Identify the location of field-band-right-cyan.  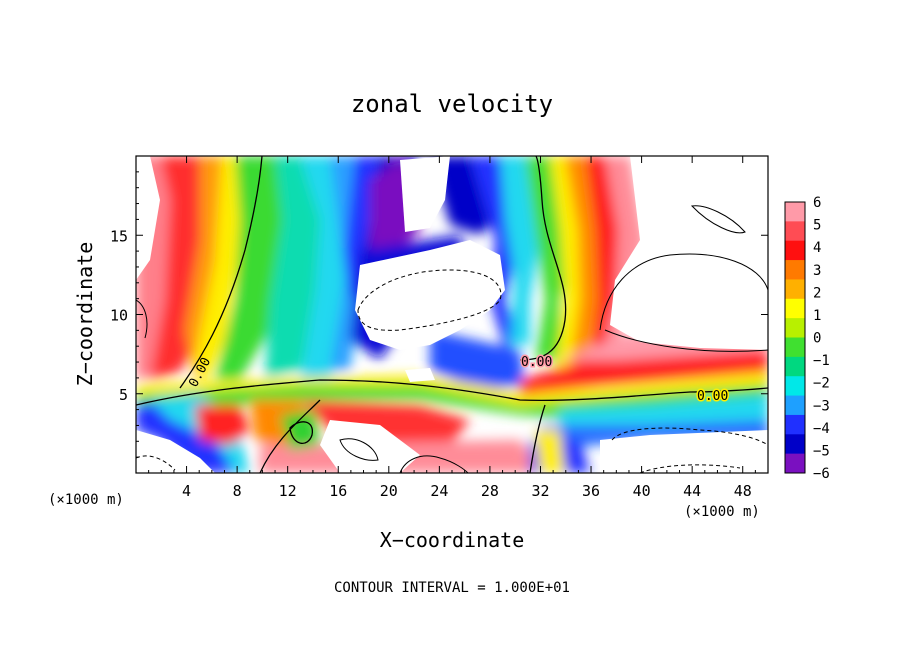
(520, 250).